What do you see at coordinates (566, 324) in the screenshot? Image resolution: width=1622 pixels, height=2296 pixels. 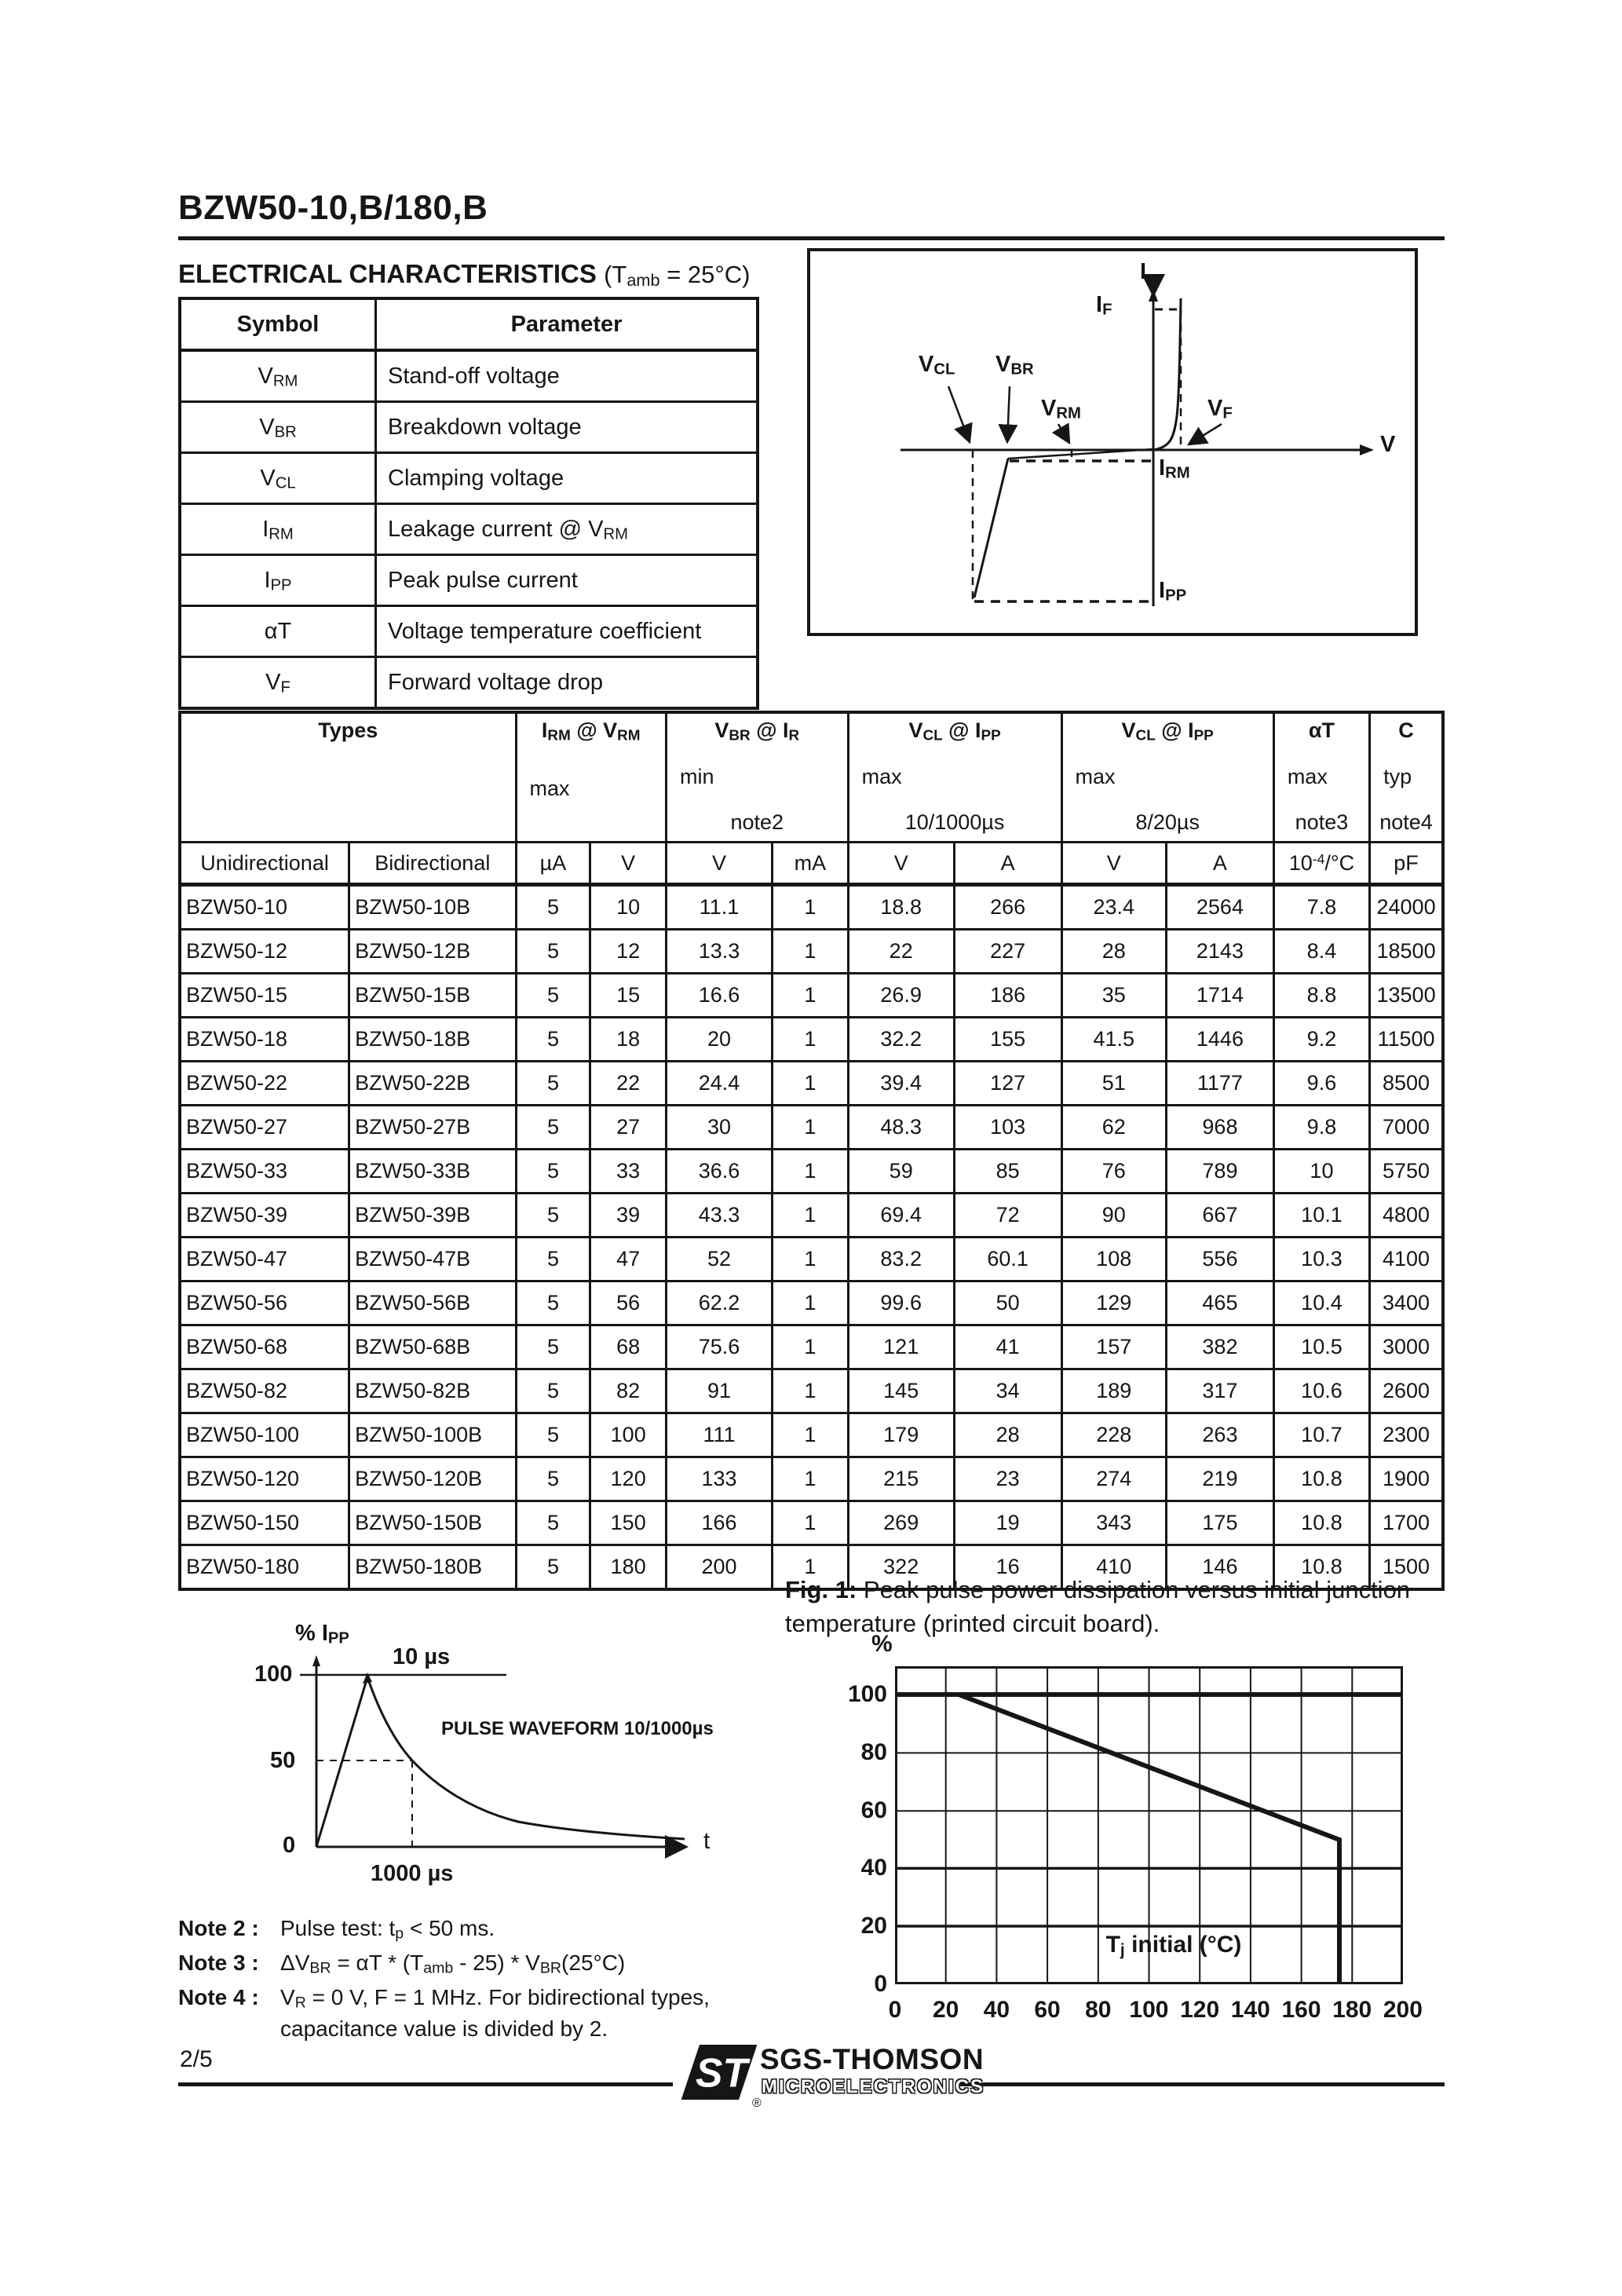 I see `parameter-column-header: Parameter` at bounding box center [566, 324].